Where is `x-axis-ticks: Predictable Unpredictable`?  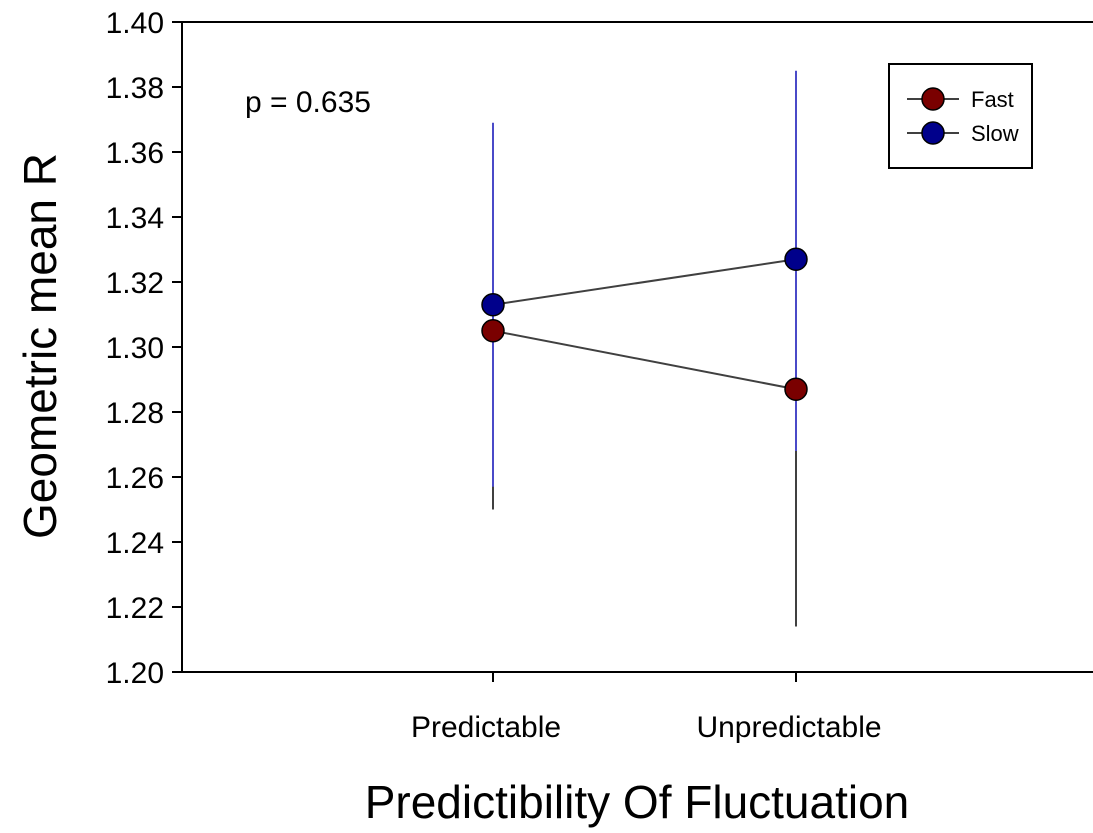
x-axis-ticks: Predictable Unpredictable is located at coordinates (646, 708).